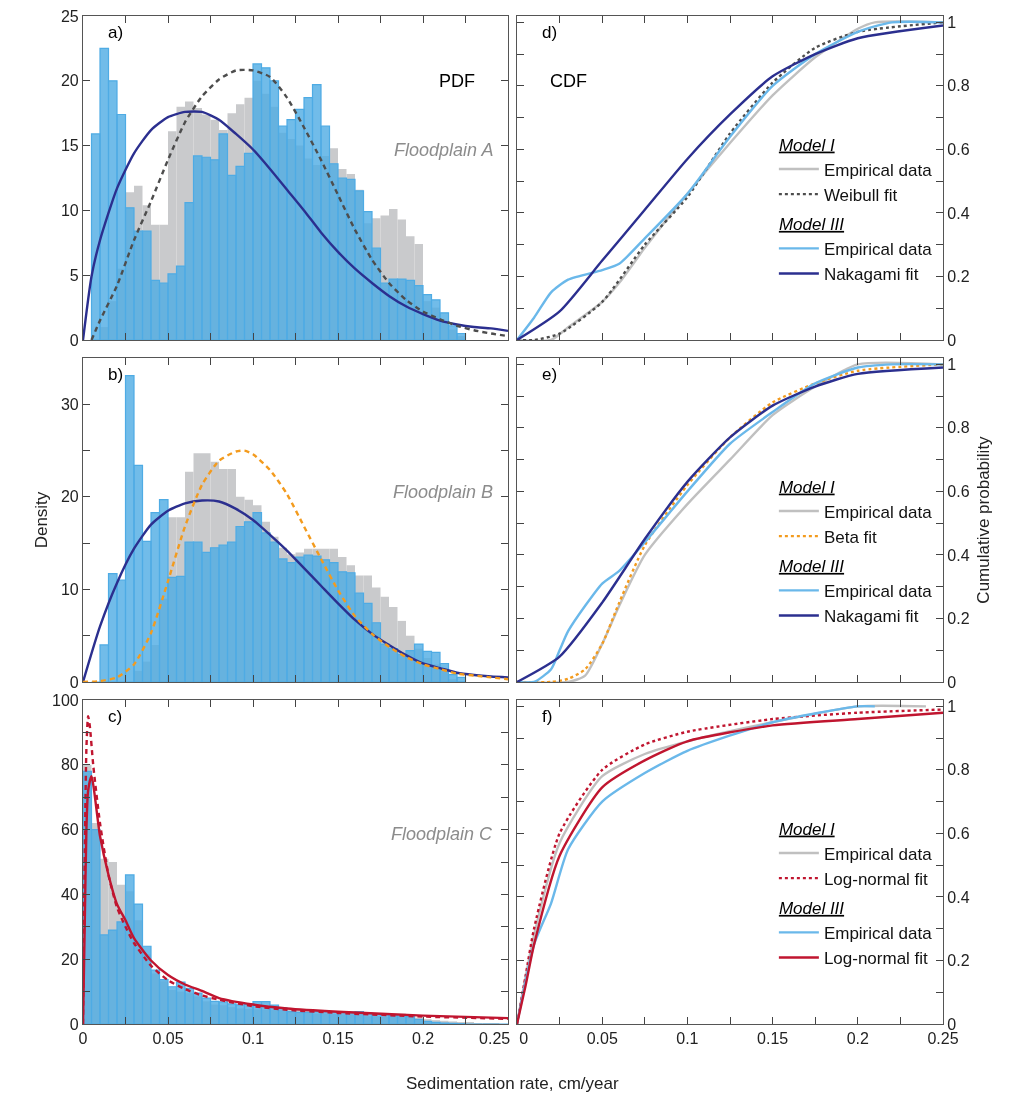  I want to click on y-tick-label: 30, so click(69, 404).